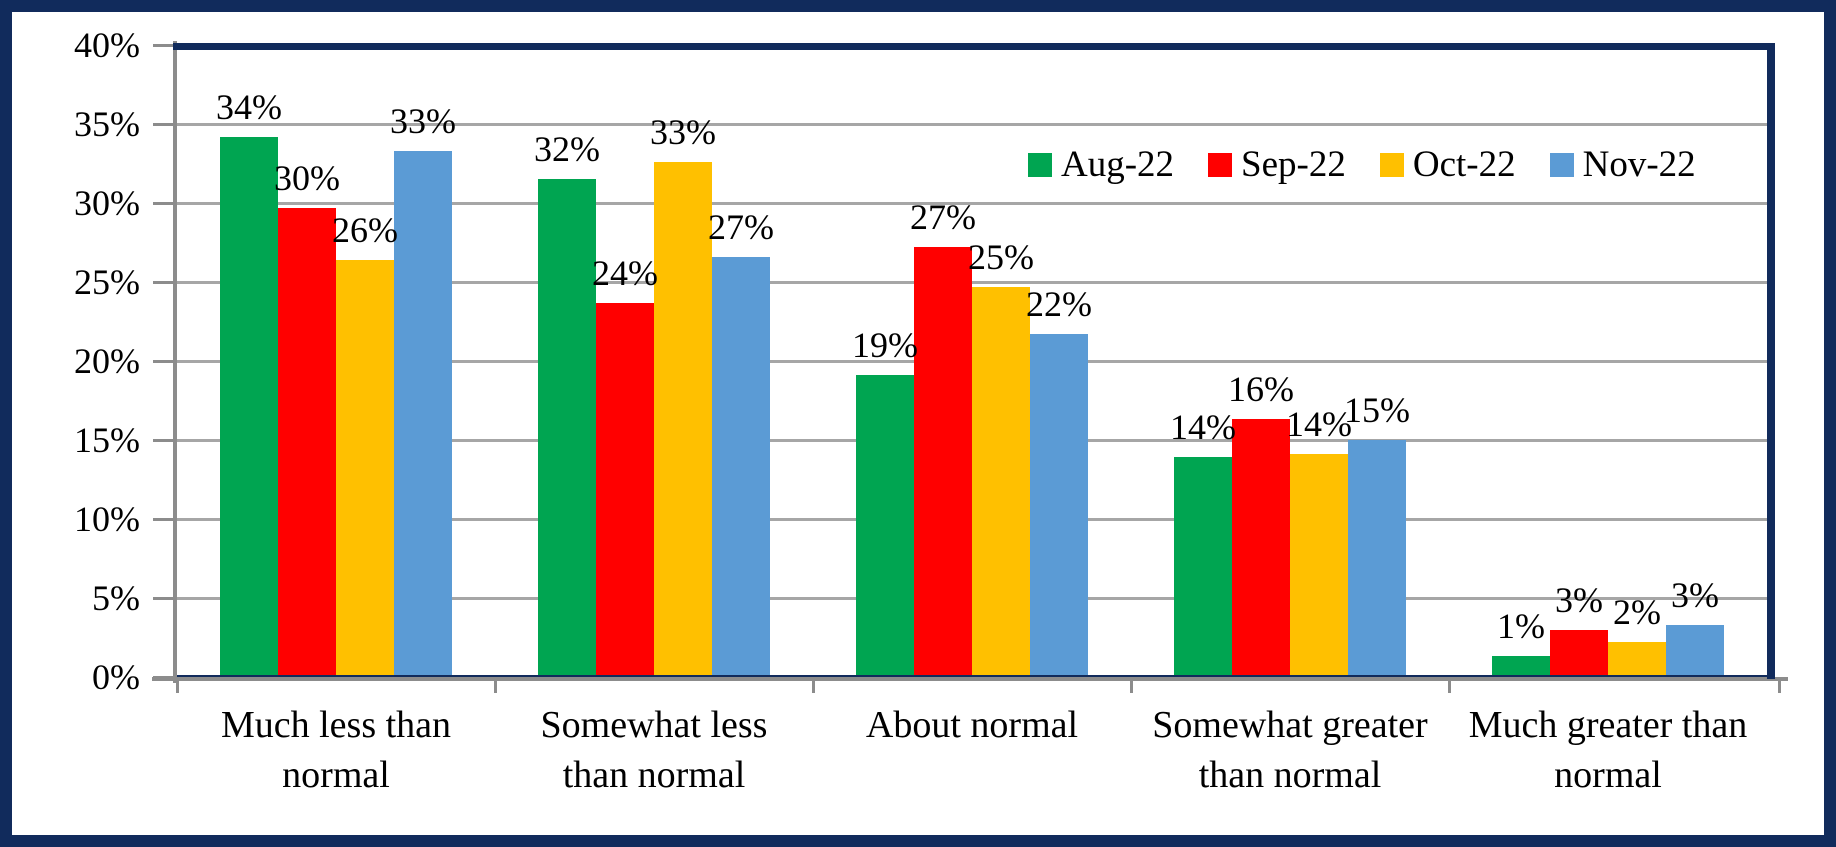  I want to click on bar-value-label: 1%, so click(1521, 626).